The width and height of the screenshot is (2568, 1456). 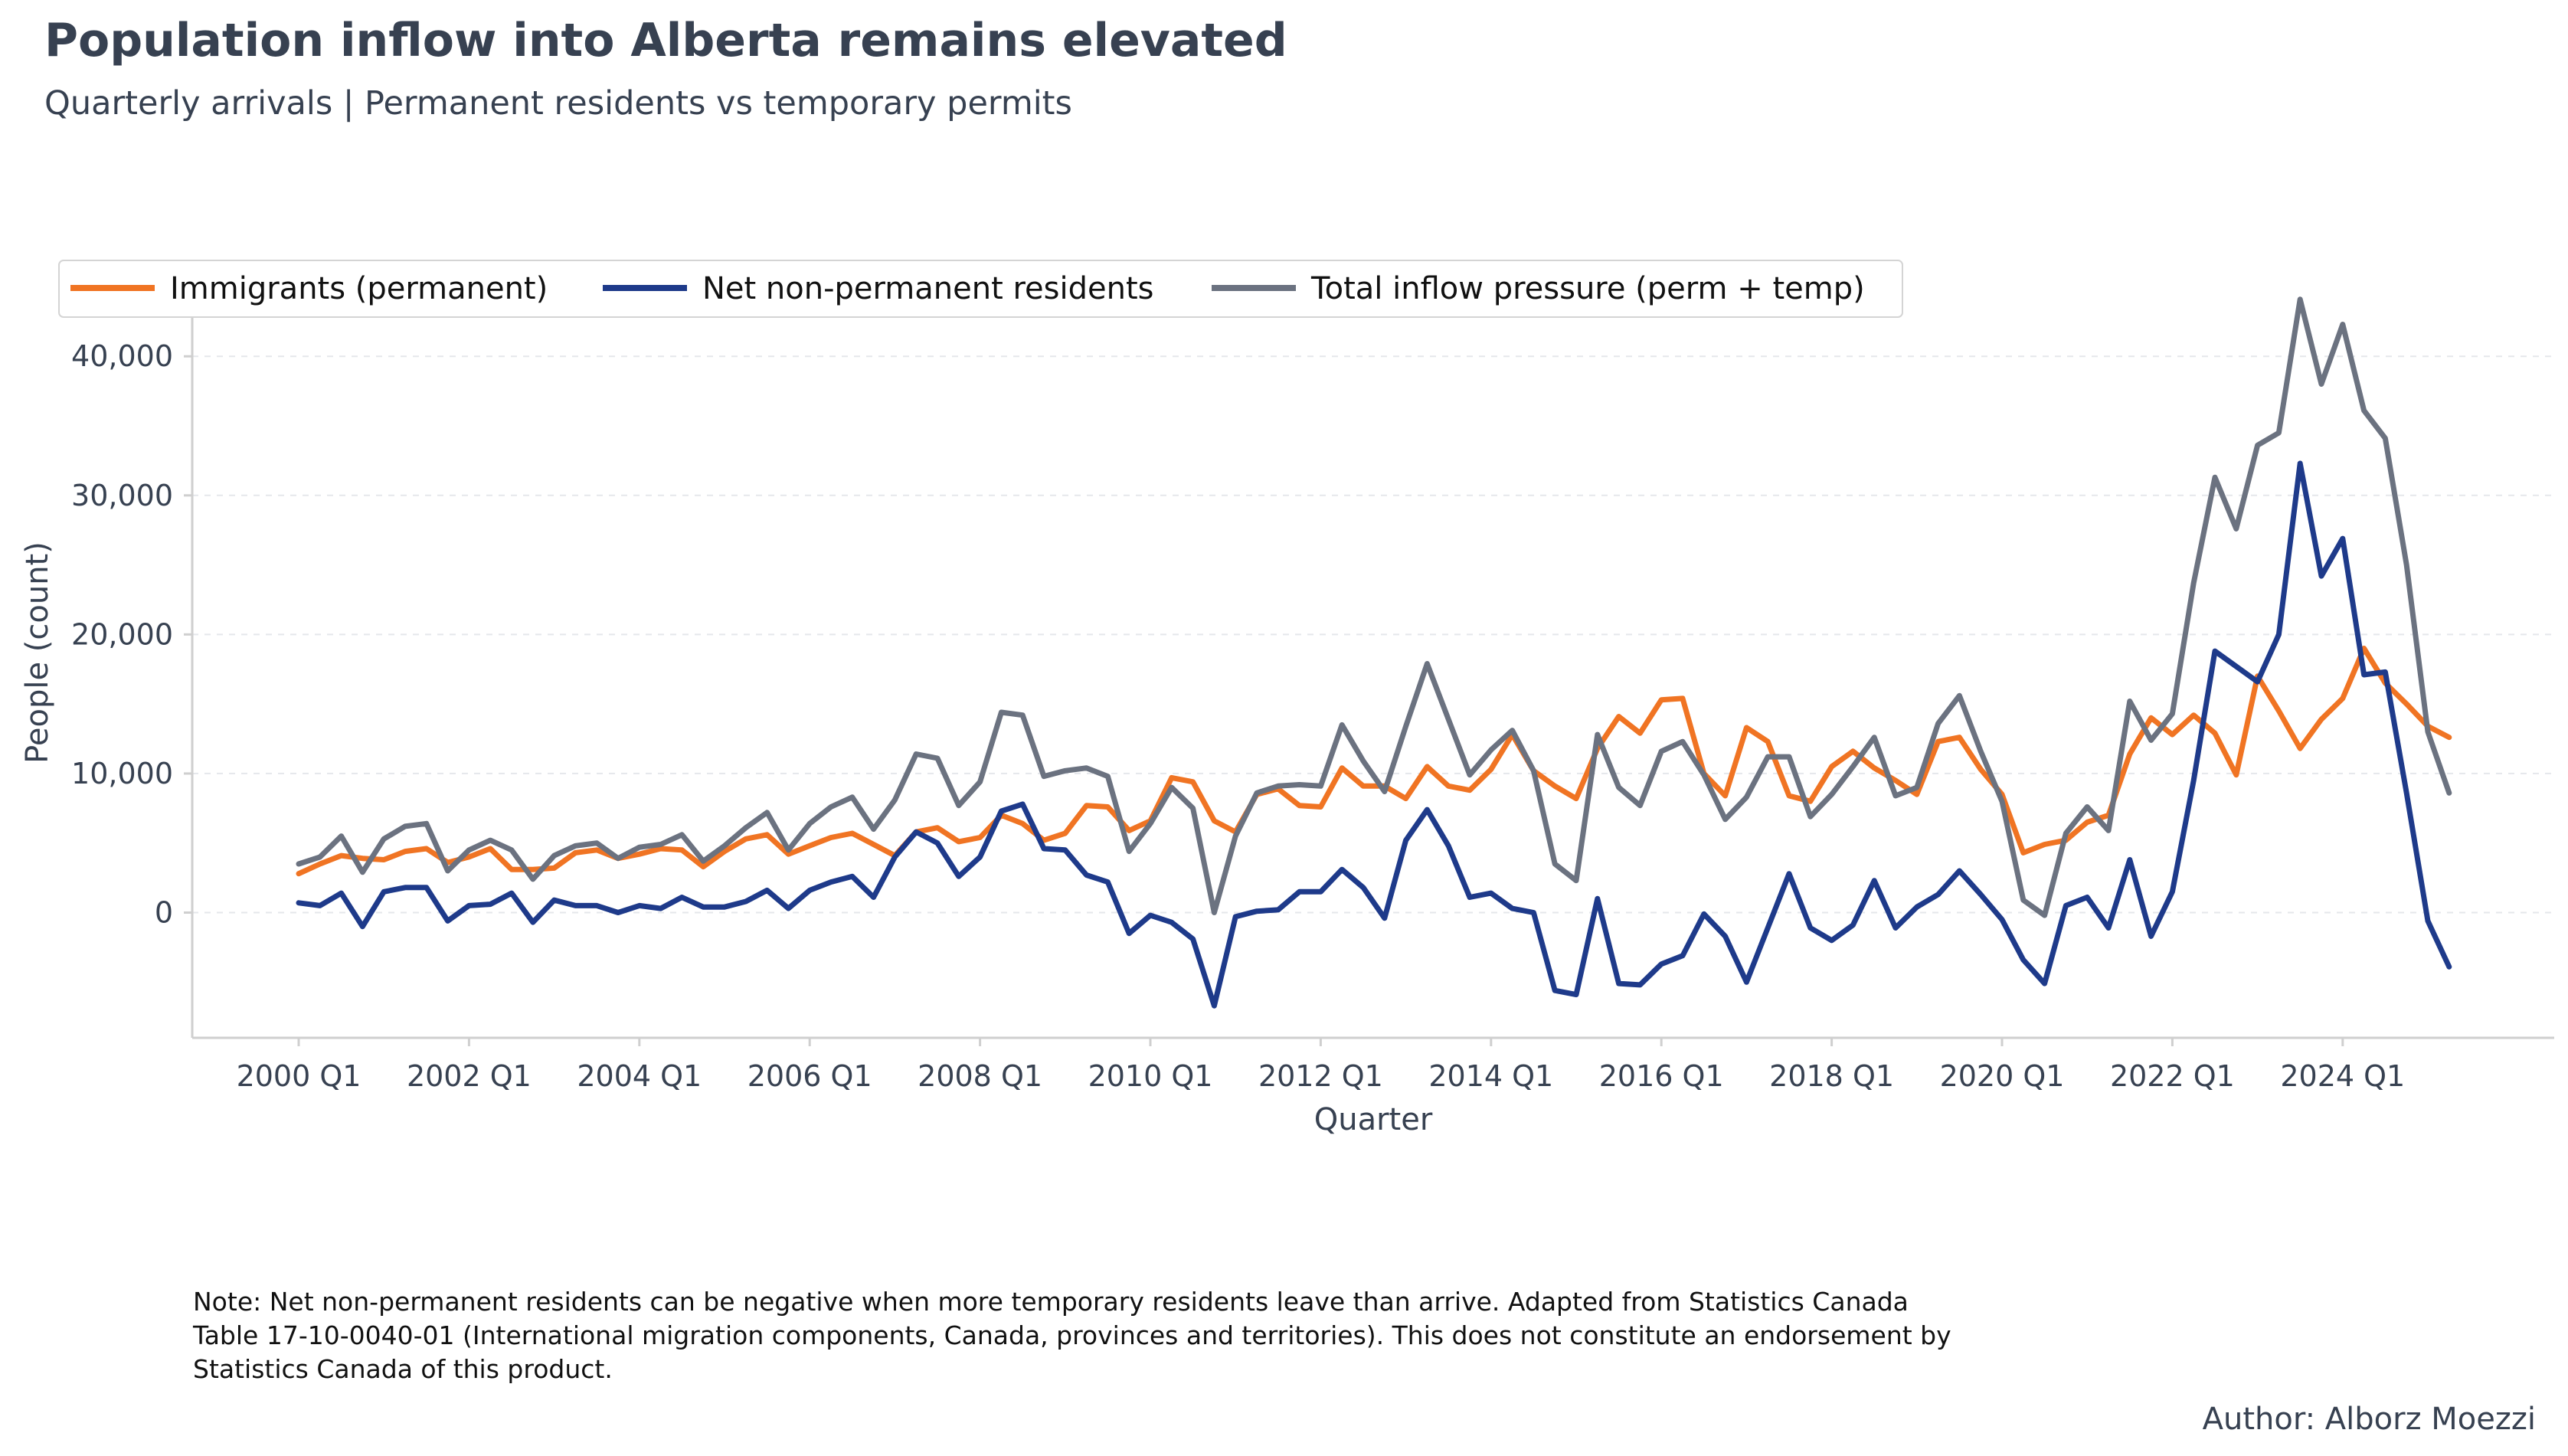 I want to click on series-line-immigrants, so click(x=1374, y=762).